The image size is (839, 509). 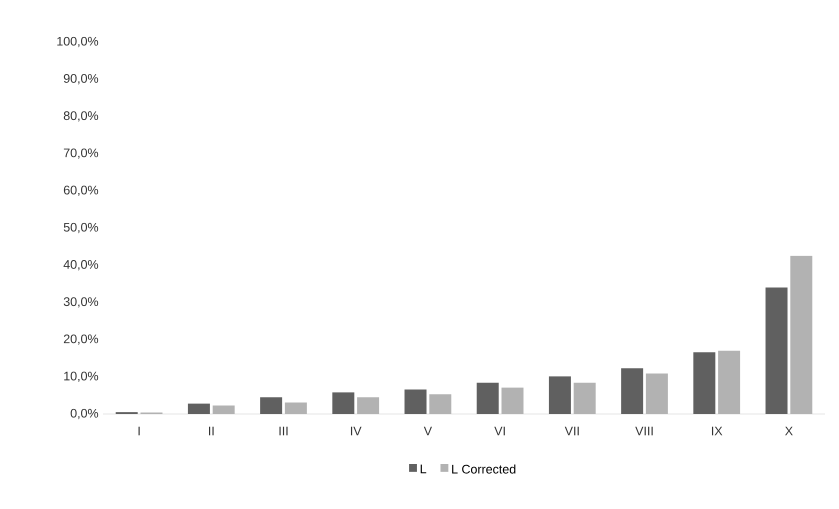 I want to click on y-tick-label: 60,0%, so click(x=81, y=191).